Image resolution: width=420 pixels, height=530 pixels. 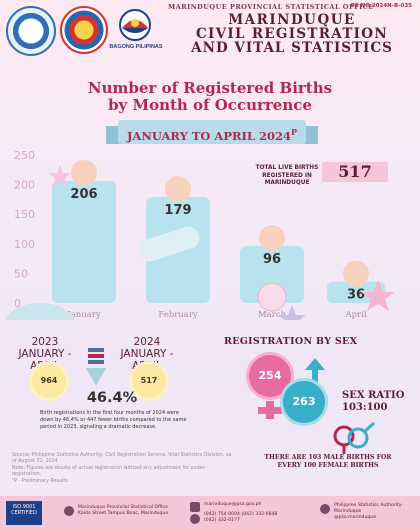 I want to click on male-count: 263, so click(x=304, y=402).